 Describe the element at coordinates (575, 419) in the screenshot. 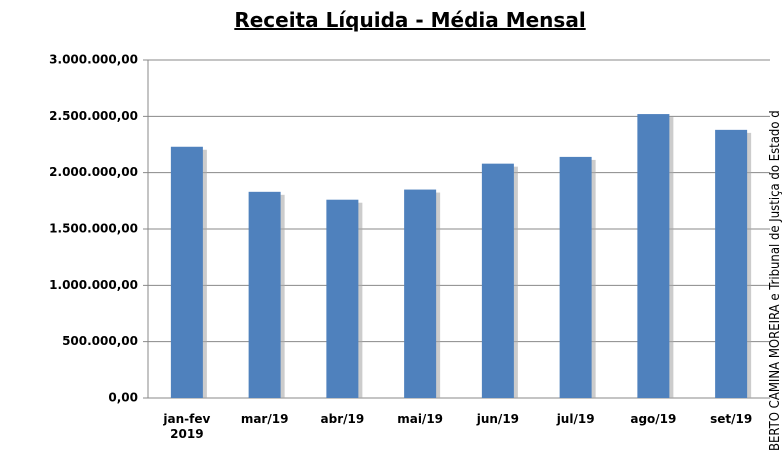

I see `x-tick-label: jul/19` at that location.